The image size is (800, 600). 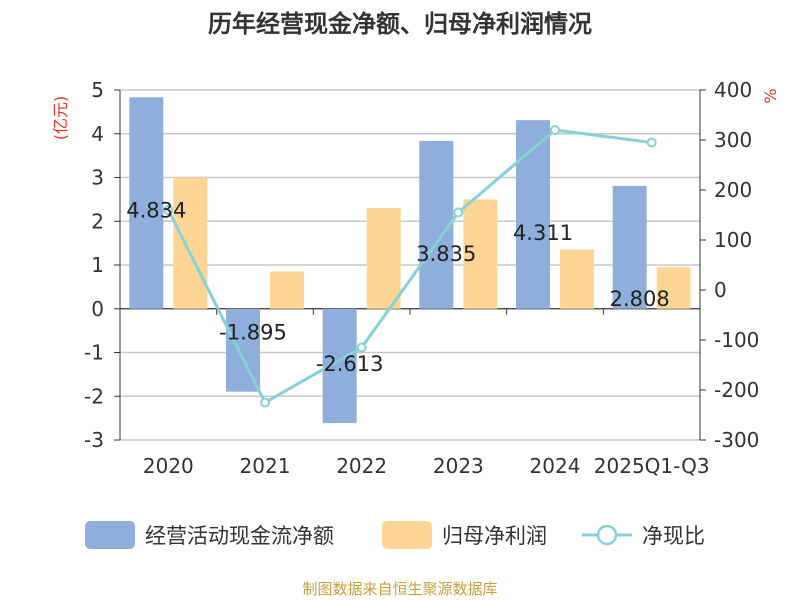 I want to click on cashflow-data-label: -1.895, so click(x=253, y=333).